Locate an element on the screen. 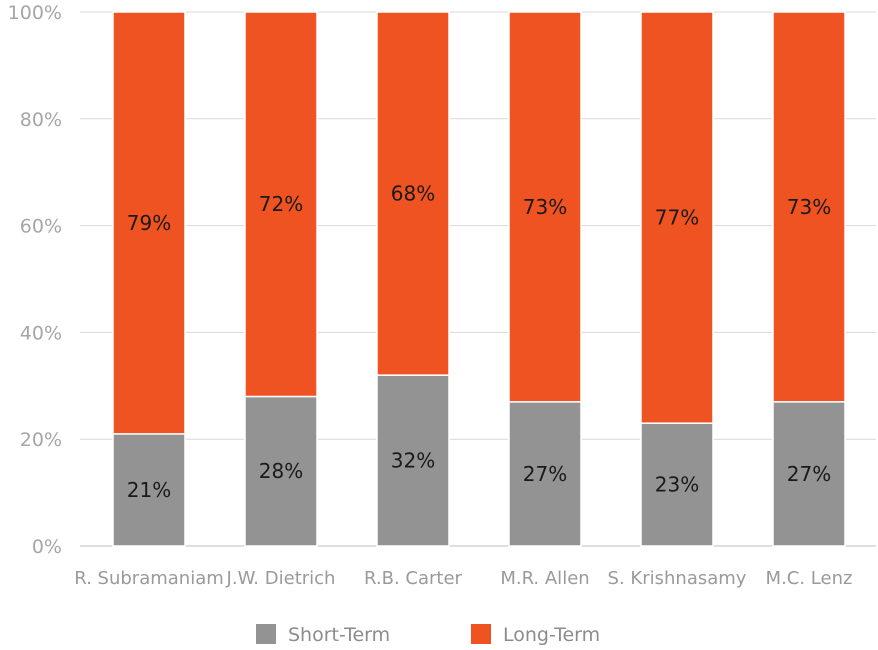 The image size is (878, 650). x-category-label: R.B. Carter is located at coordinates (413, 578).